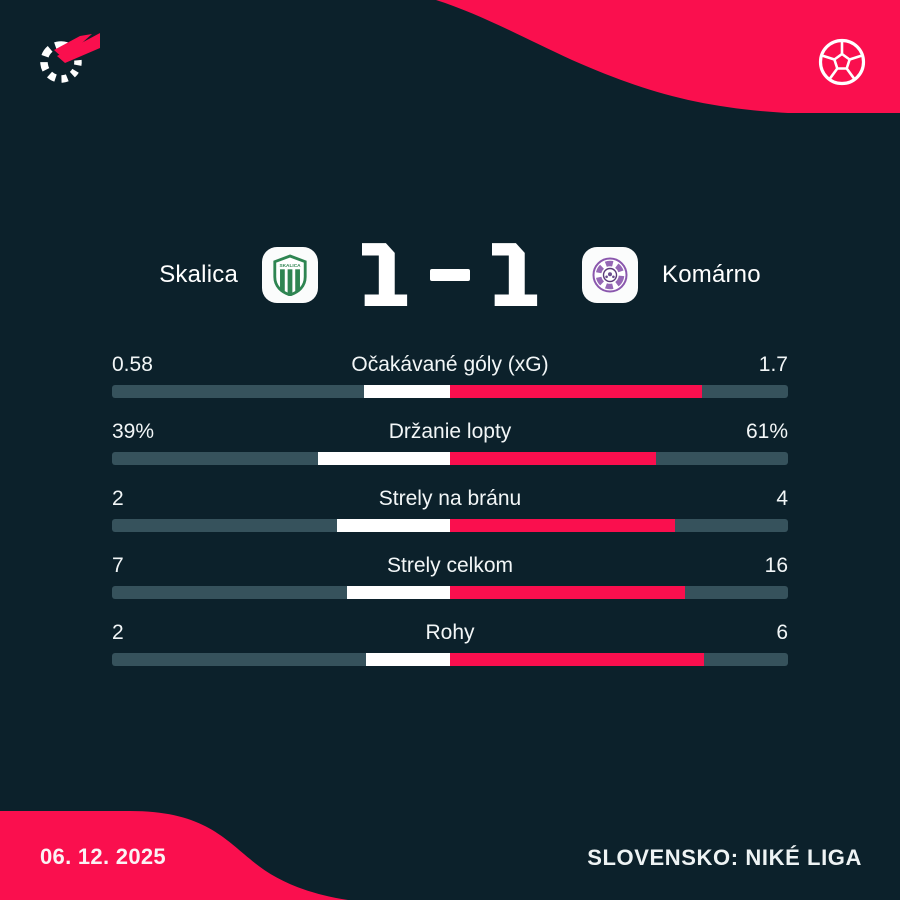 Image resolution: width=900 pixels, height=900 pixels. I want to click on stat-labels: 7 Strely celkom 16, so click(450, 566).